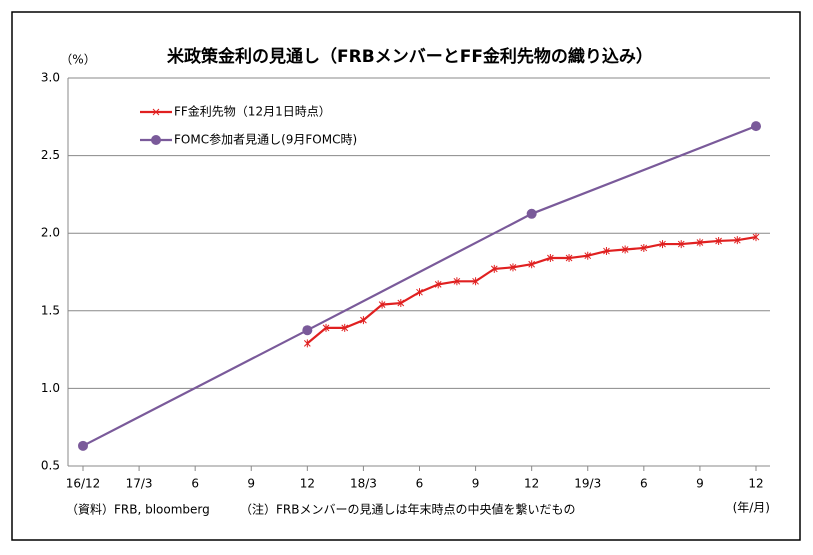 Image resolution: width=813 pixels, height=555 pixels. I want to click on series-line, so click(531, 290).